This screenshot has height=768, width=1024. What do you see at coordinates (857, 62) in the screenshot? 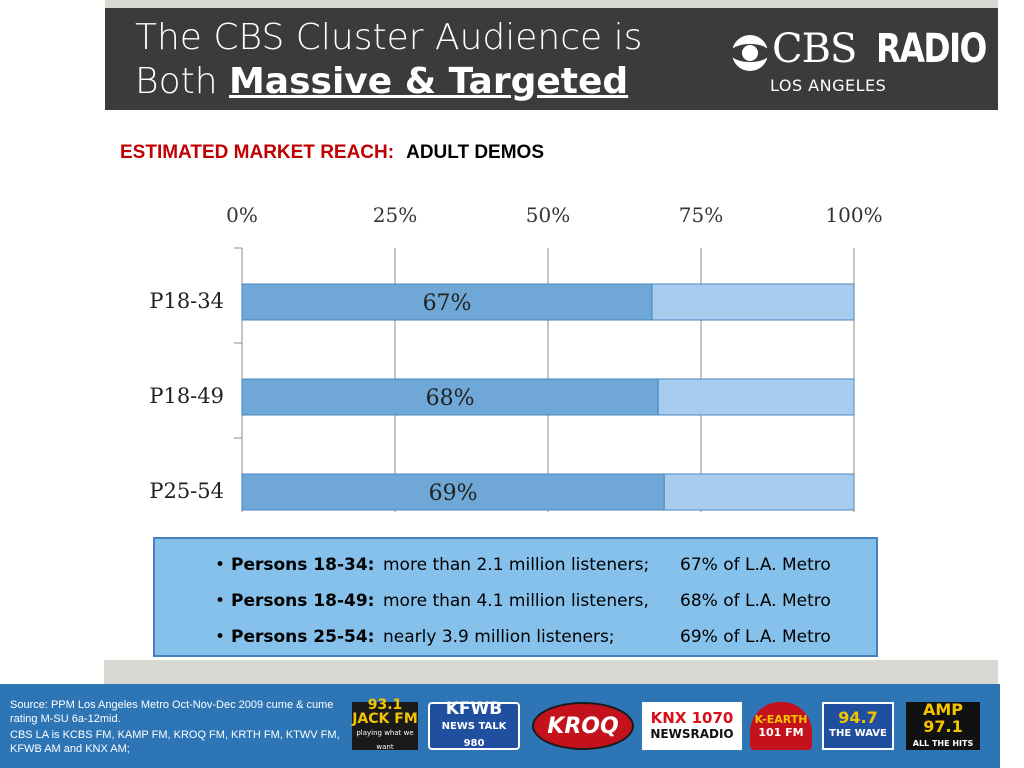
I see `cbs-radio-logo: CBS RADIO LOS ANGELES` at bounding box center [857, 62].